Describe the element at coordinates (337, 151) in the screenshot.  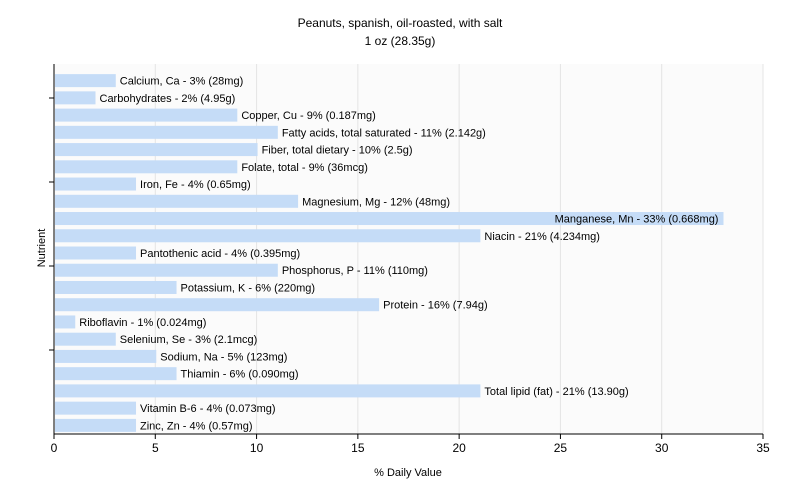
I see `bar-label: Fiber, total dietary - 10% (2.5g)` at that location.